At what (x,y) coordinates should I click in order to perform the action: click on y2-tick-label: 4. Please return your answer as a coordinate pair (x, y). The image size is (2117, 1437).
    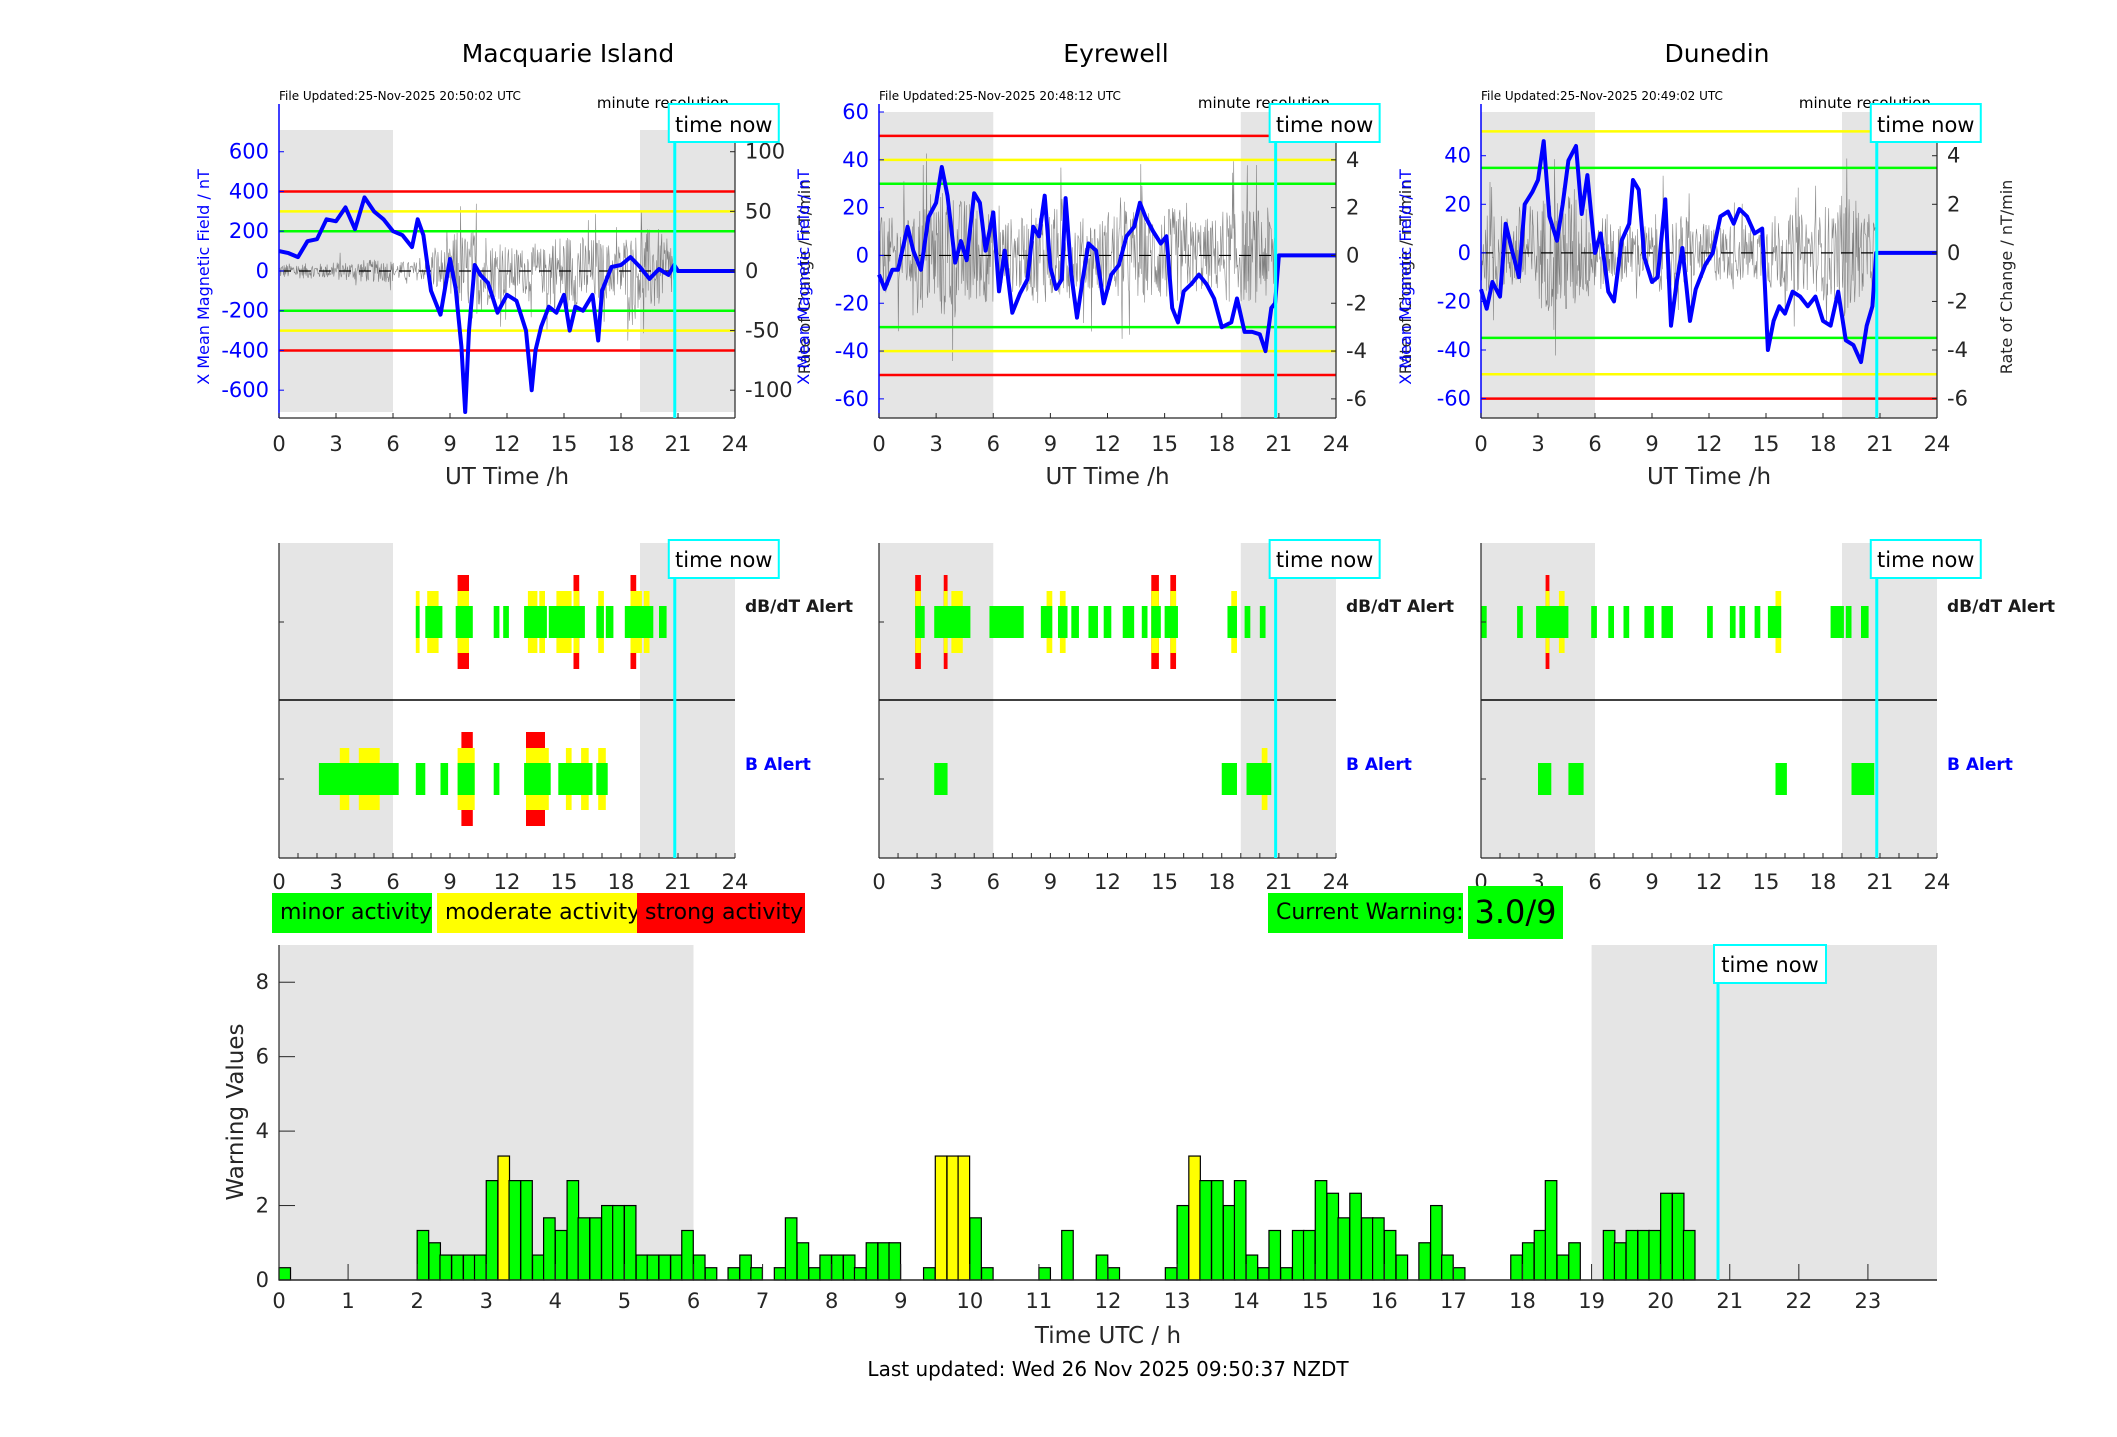
    Looking at the image, I should click on (1953, 156).